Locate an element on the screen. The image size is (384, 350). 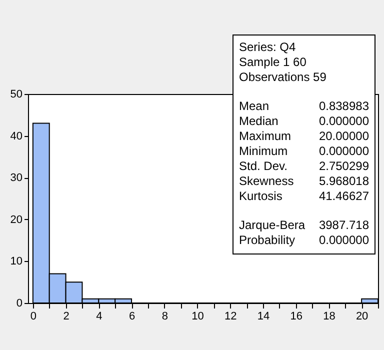
x-tick-label: 4 is located at coordinates (99, 316).